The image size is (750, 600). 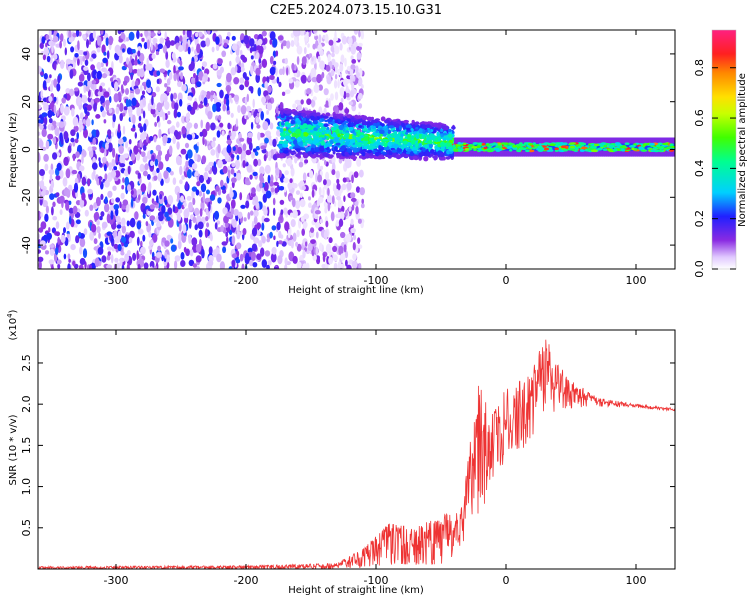 What do you see at coordinates (116, 280) in the screenshot?
I see `x-tick-label: -300` at bounding box center [116, 280].